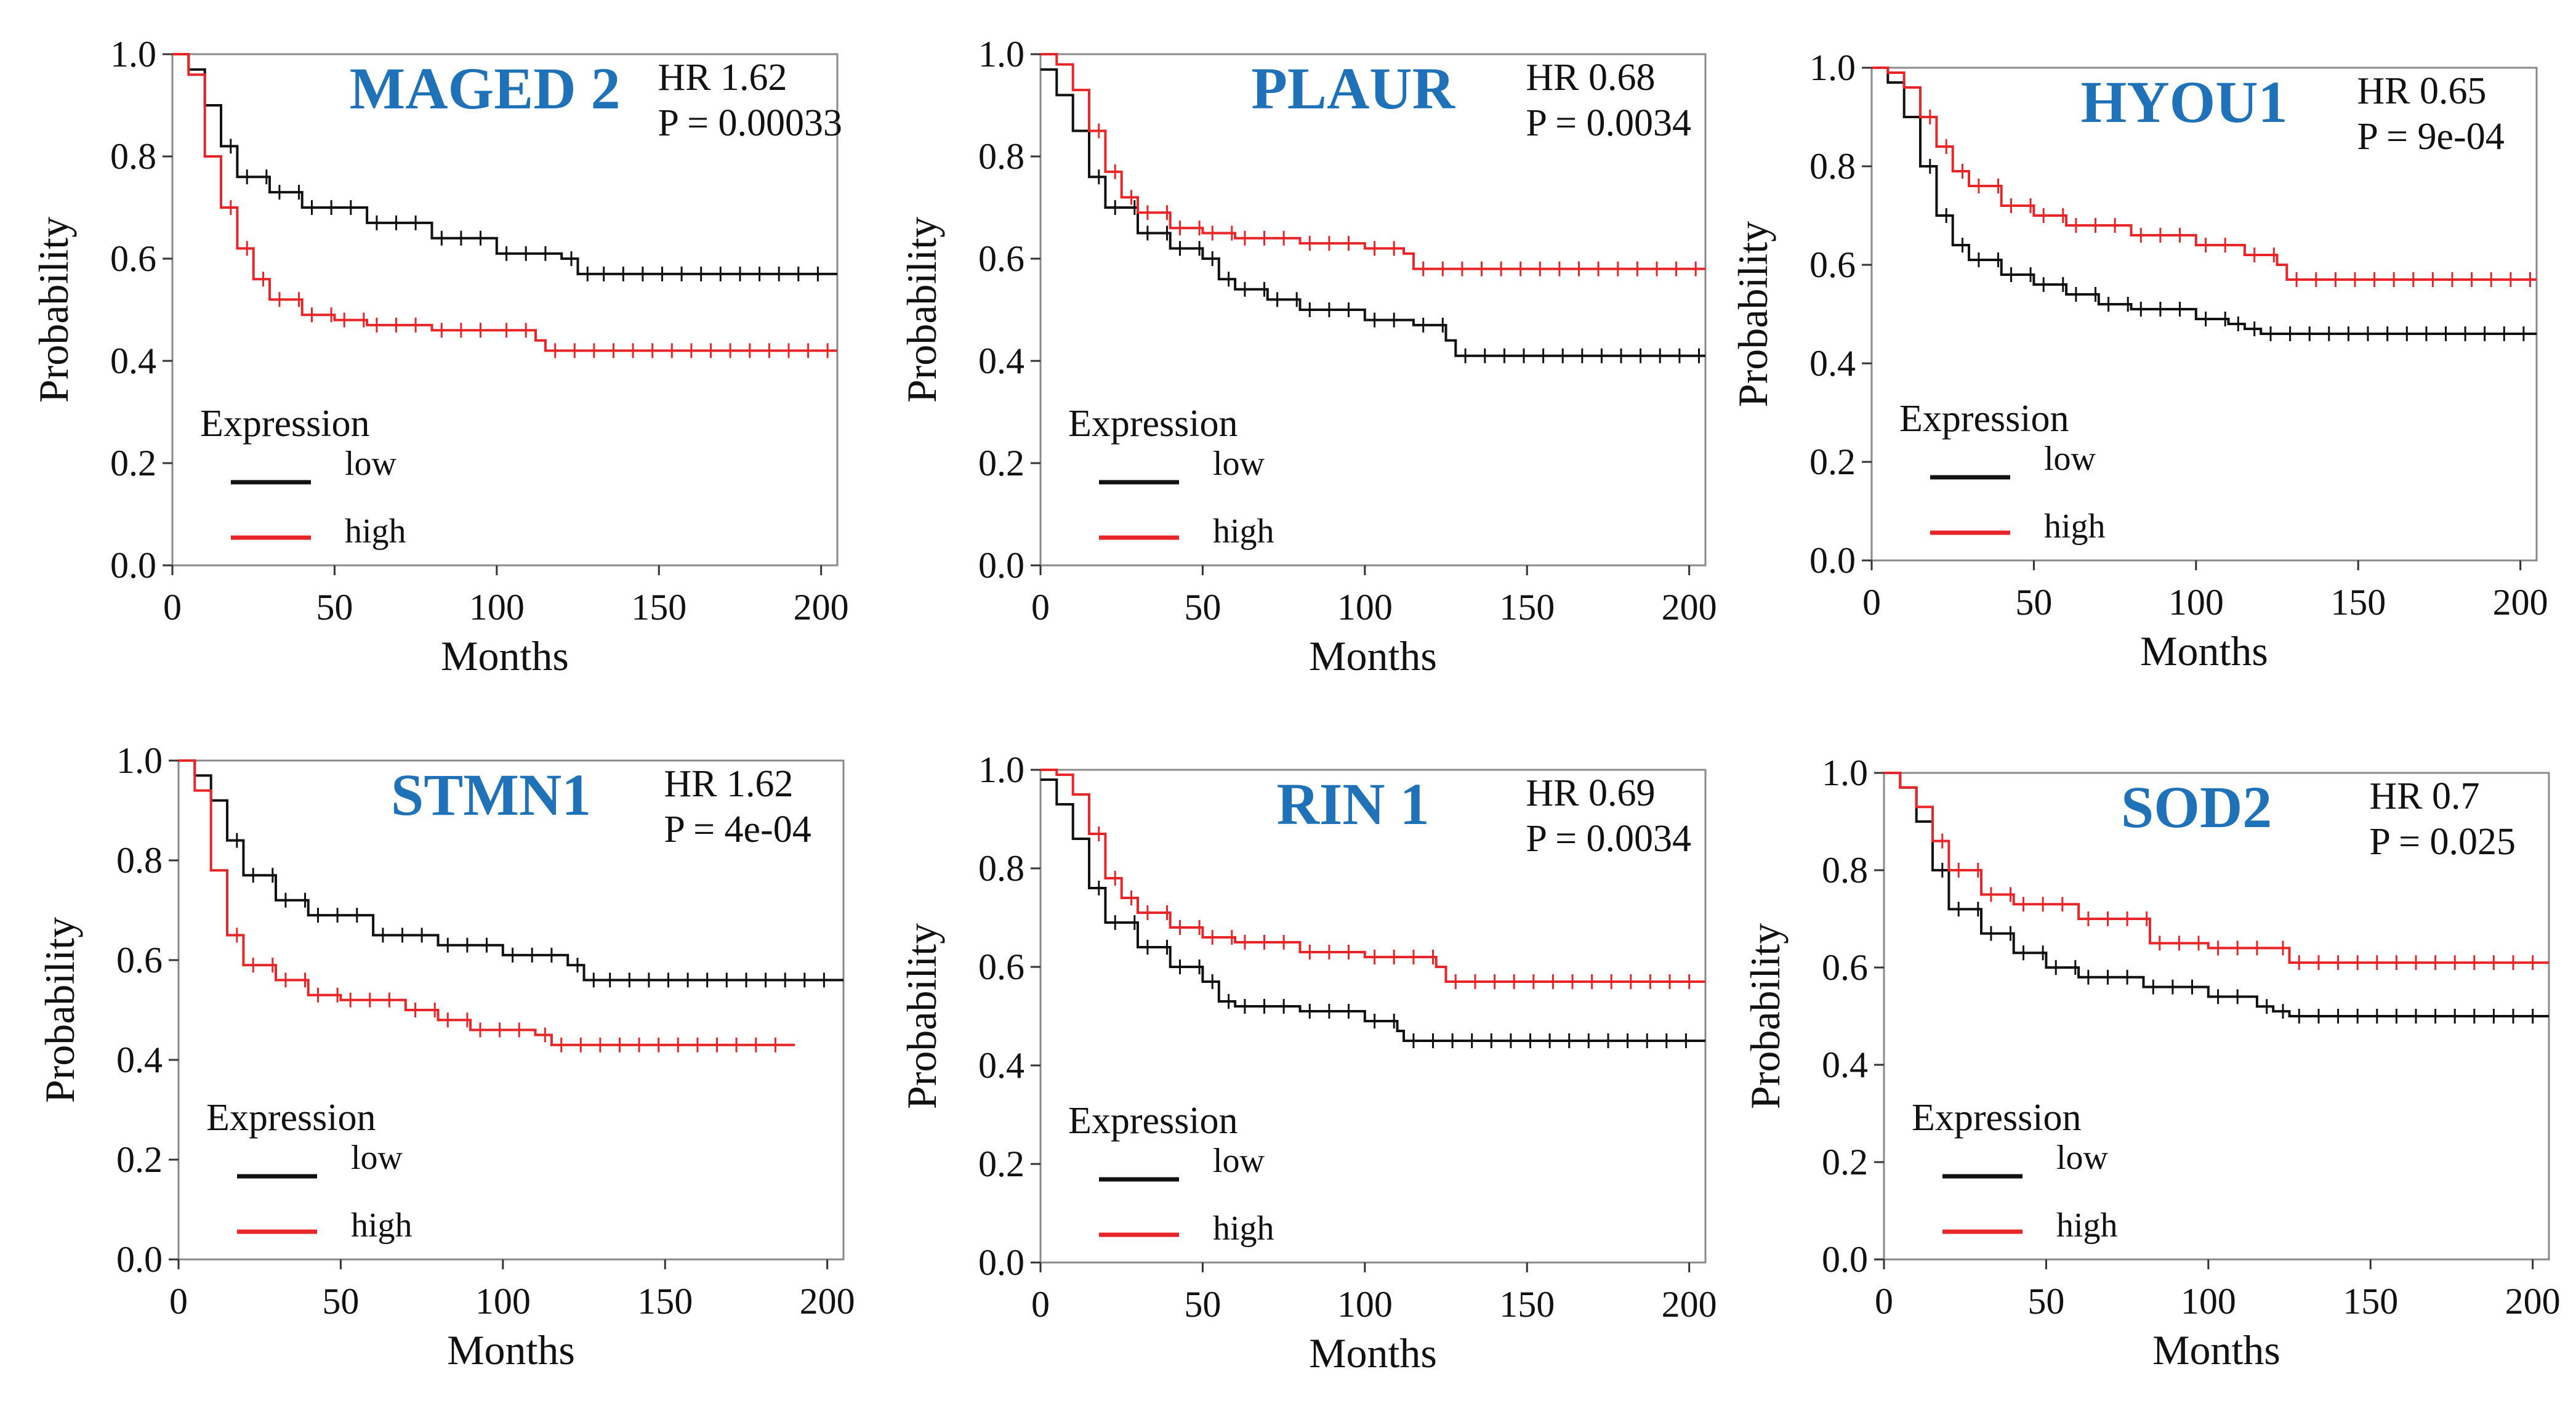 This screenshot has height=1414, width=2576. Describe the element at coordinates (728, 784) in the screenshot. I see `hazard-ratio: HR 1.62` at that location.